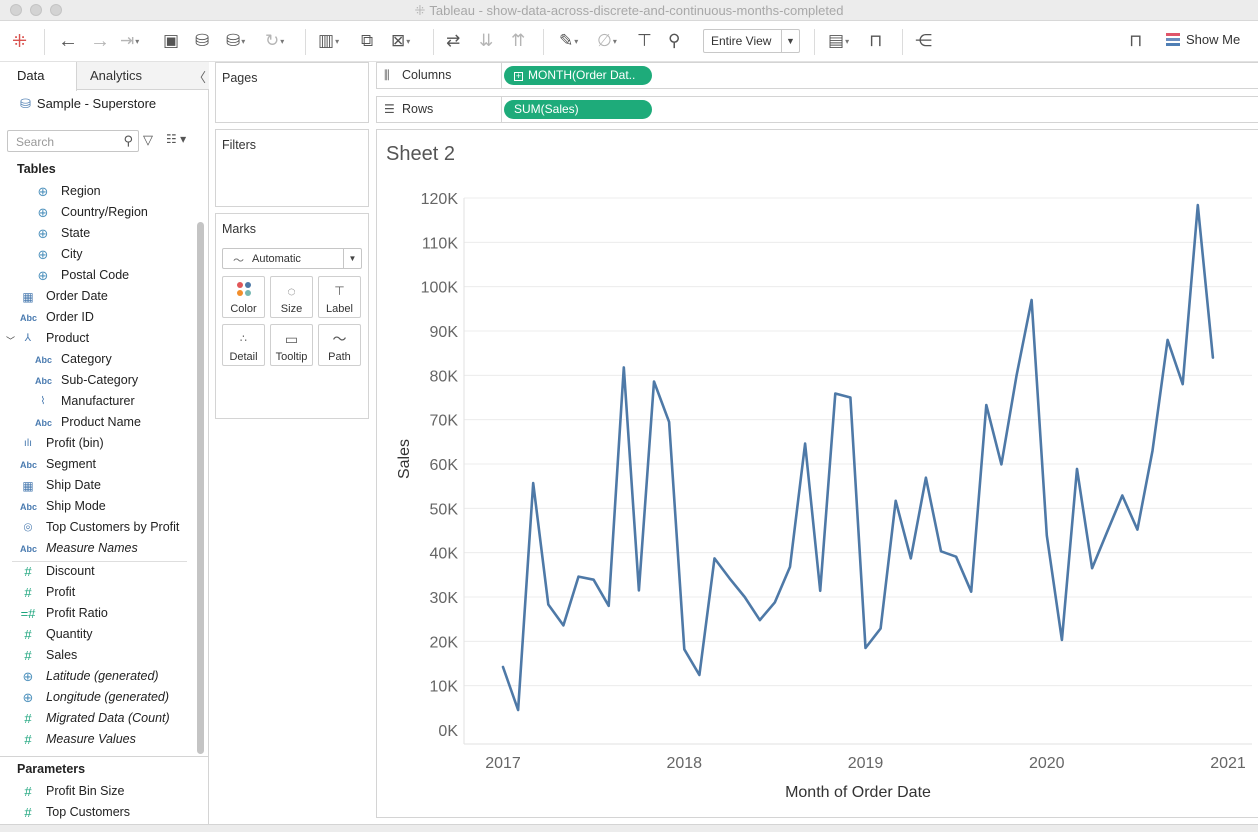  What do you see at coordinates (11, 341) in the screenshot?
I see `chevron-down-icon: ﹀` at bounding box center [11, 341].